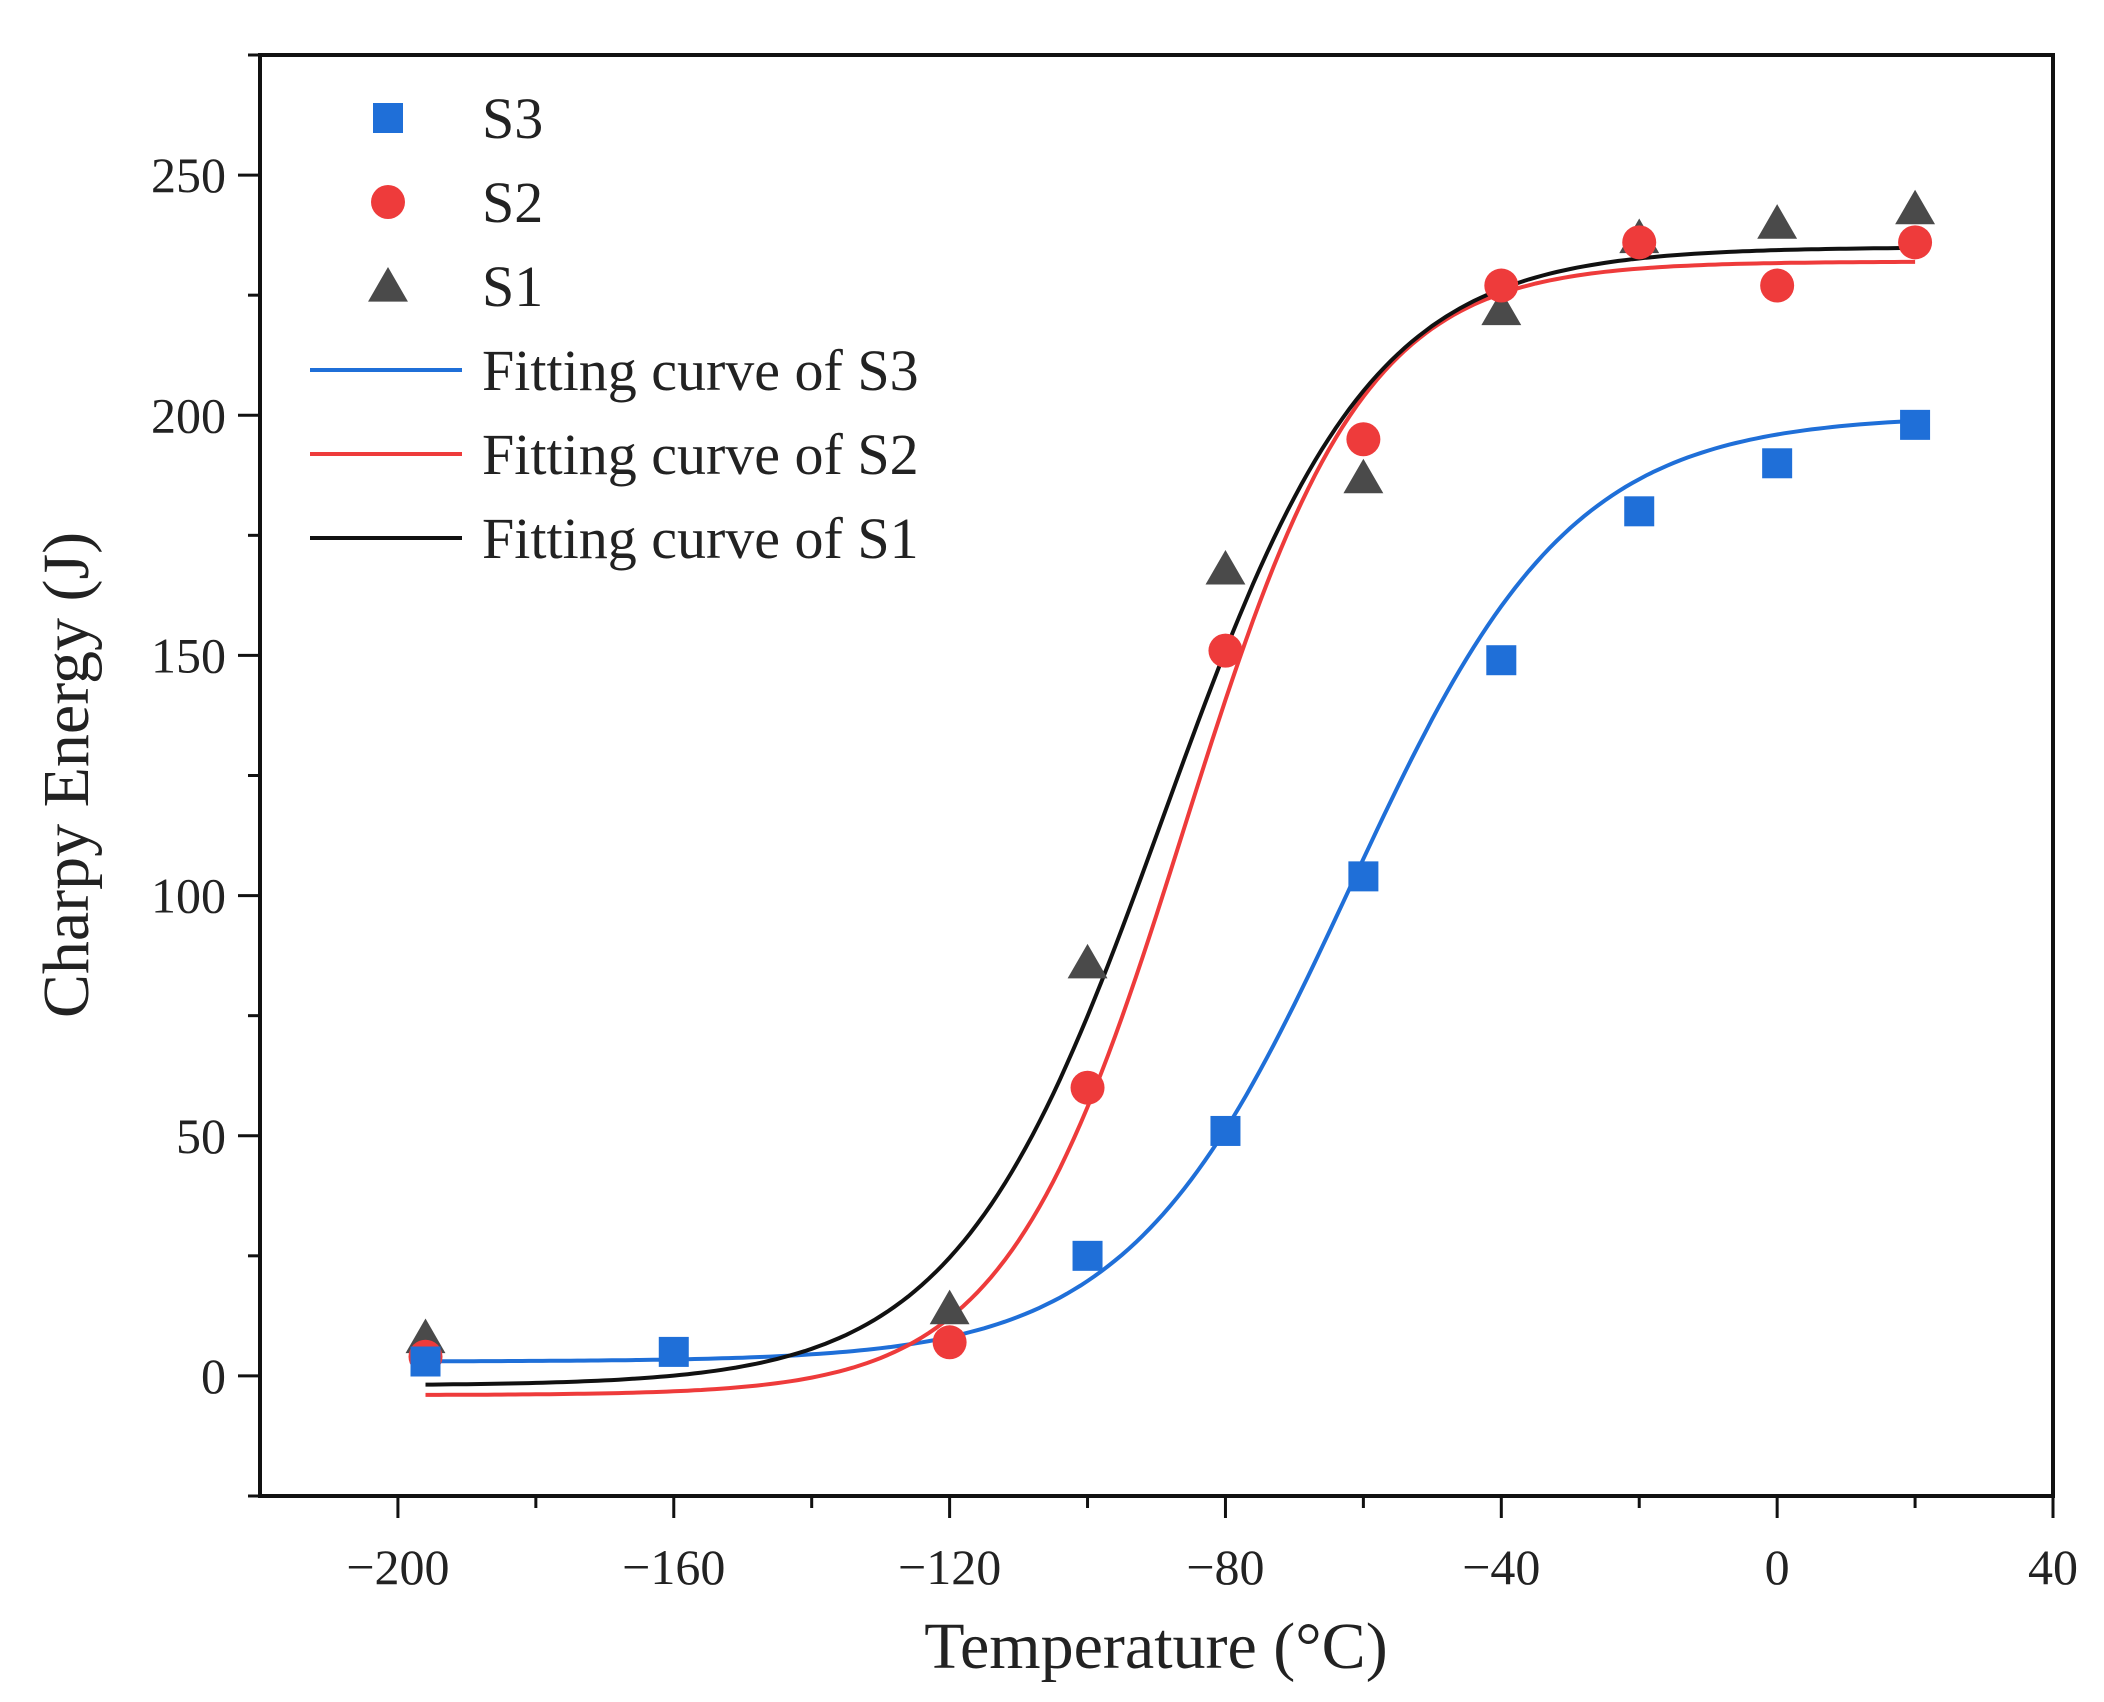 This screenshot has width=2104, height=1702. What do you see at coordinates (2053, 1567) in the screenshot?
I see `x-tick-label: 40` at bounding box center [2053, 1567].